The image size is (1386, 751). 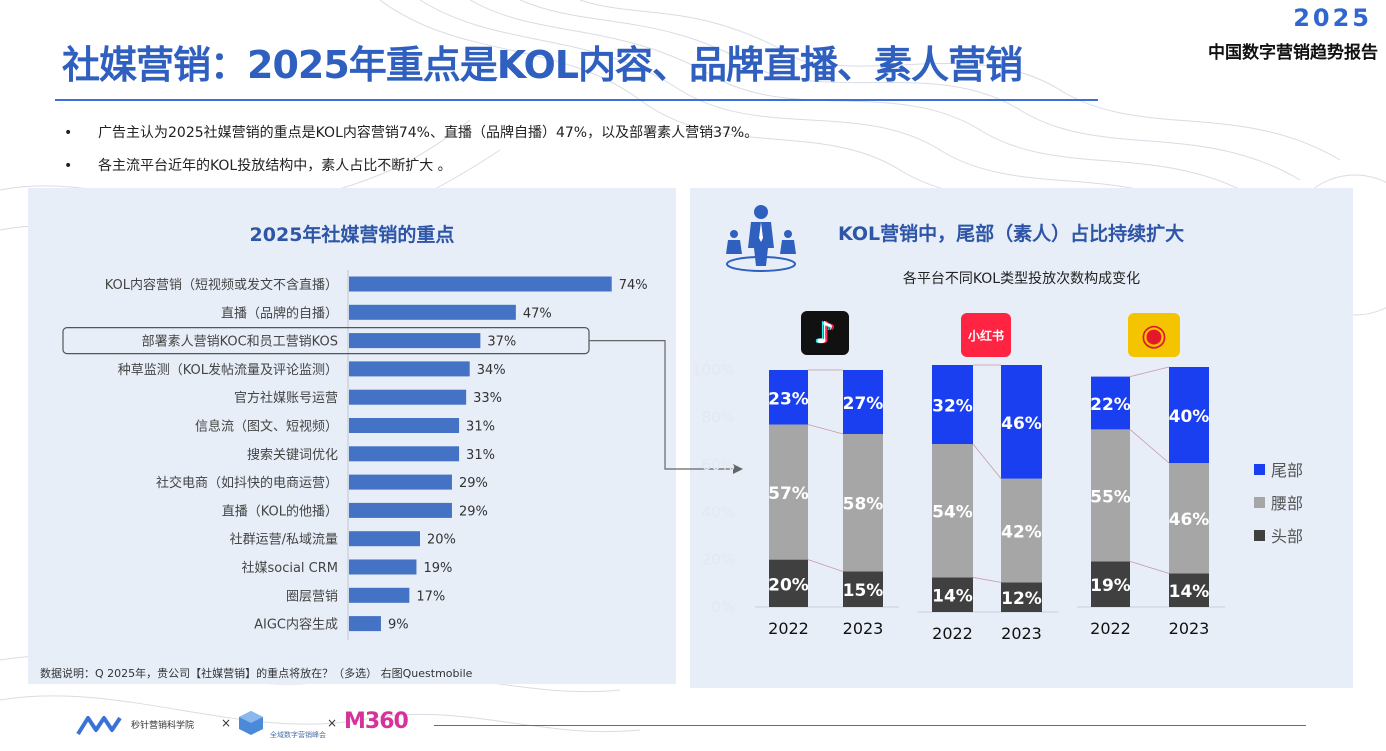 What do you see at coordinates (501, 342) in the screenshot?
I see `bar-value-label: 37%` at bounding box center [501, 342].